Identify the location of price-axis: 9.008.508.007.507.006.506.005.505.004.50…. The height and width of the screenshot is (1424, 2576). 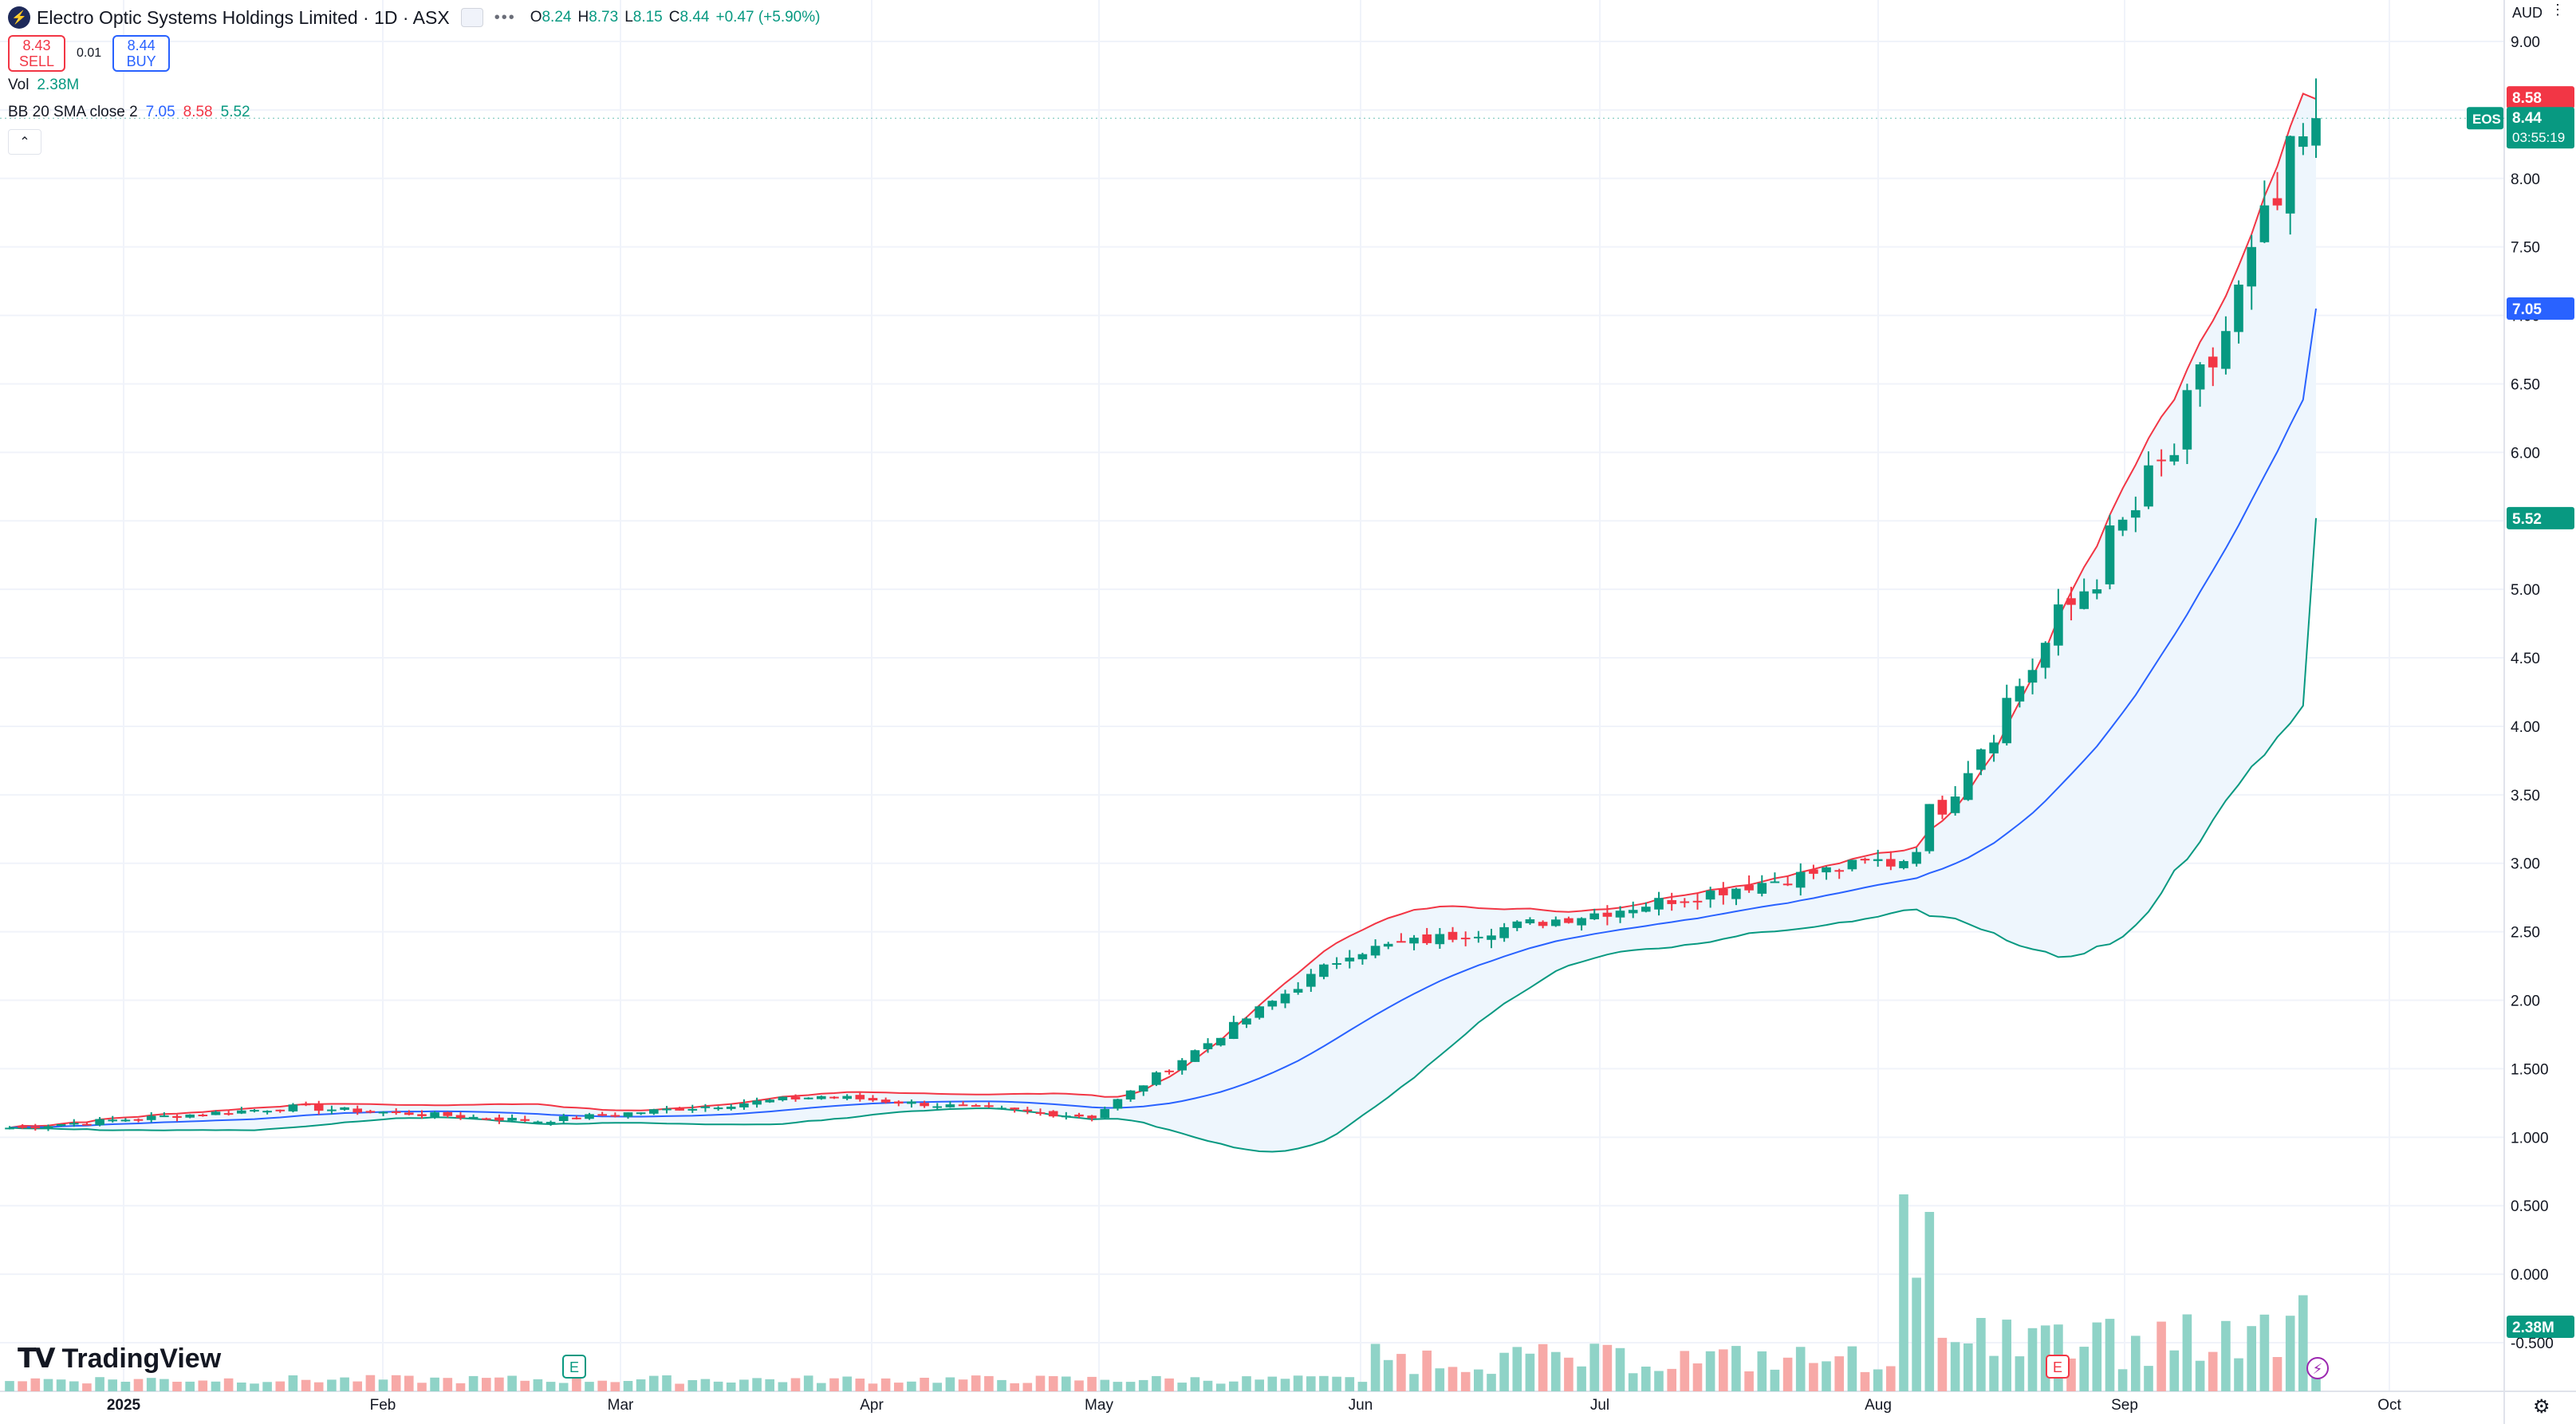
(2532, 693).